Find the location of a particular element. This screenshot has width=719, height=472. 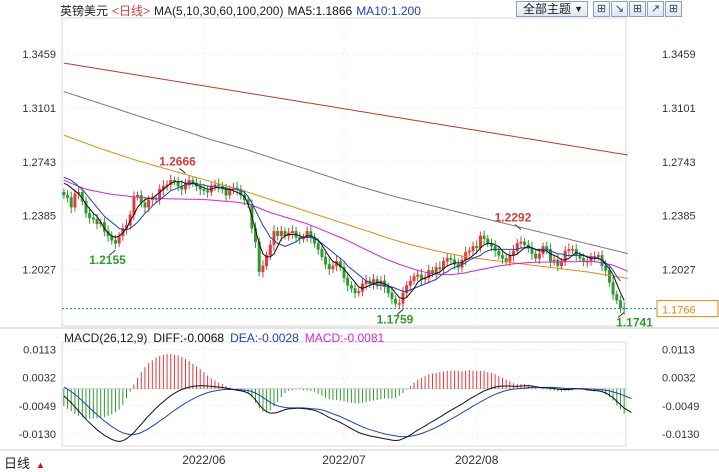

price-tick-left: 1.3101 is located at coordinates (39, 109).